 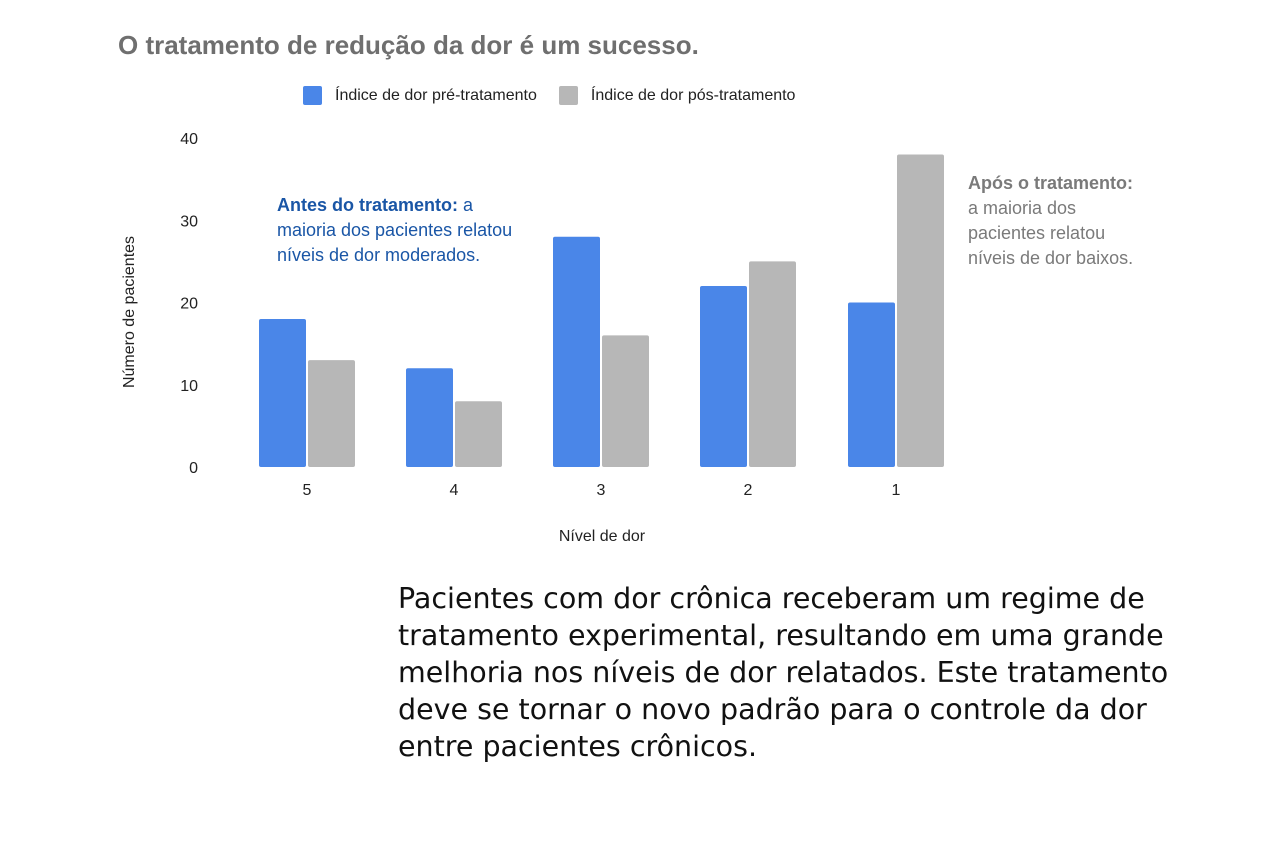 I want to click on annotation-before-line2: maioria dos pacientes relatou, so click(x=395, y=230).